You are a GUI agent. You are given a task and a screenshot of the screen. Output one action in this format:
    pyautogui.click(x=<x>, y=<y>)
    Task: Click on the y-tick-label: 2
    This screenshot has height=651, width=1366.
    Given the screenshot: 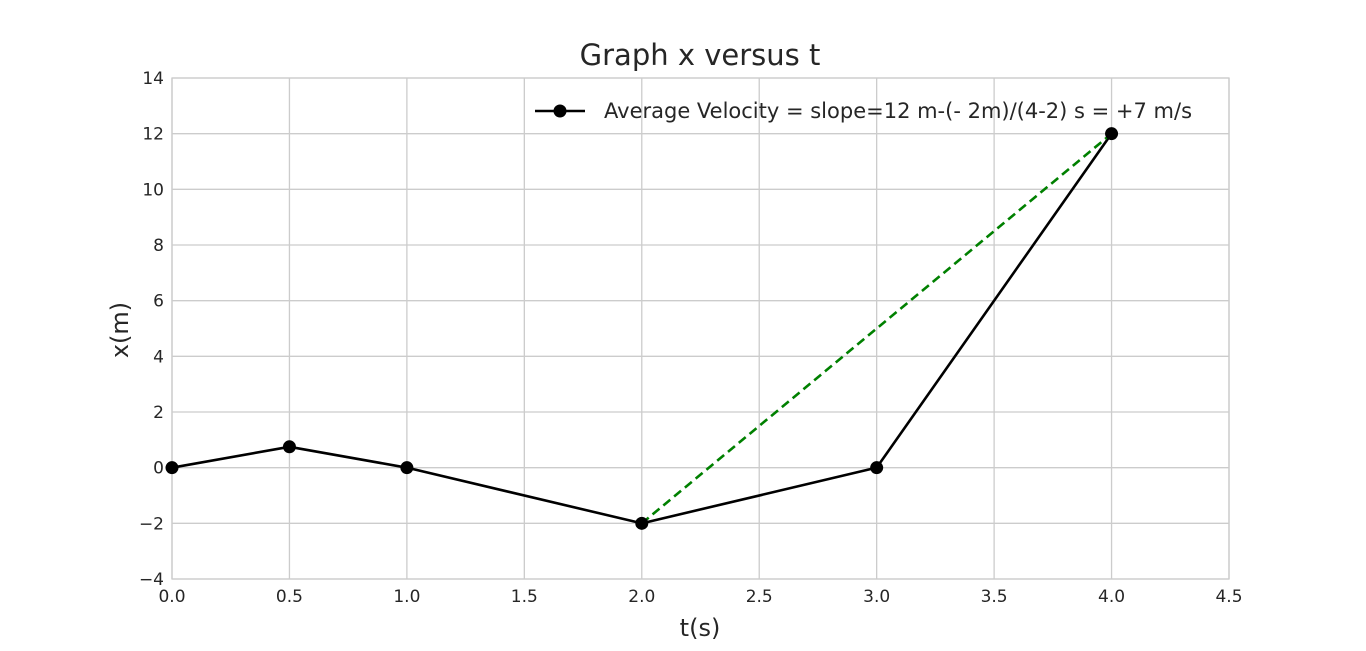 What is the action you would take?
    pyautogui.click(x=158, y=413)
    